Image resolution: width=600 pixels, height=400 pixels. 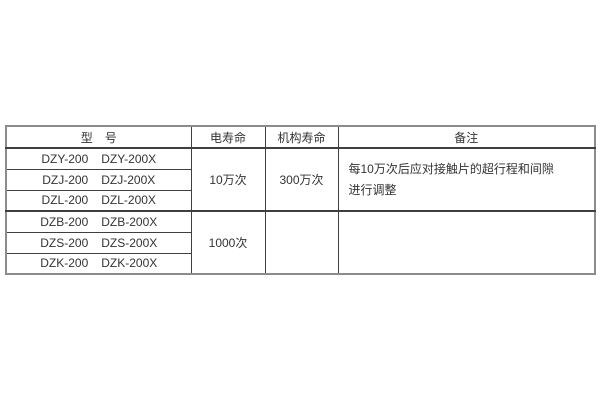 I want to click on model-cell: DZY-200 DZY-200X, so click(x=98, y=158).